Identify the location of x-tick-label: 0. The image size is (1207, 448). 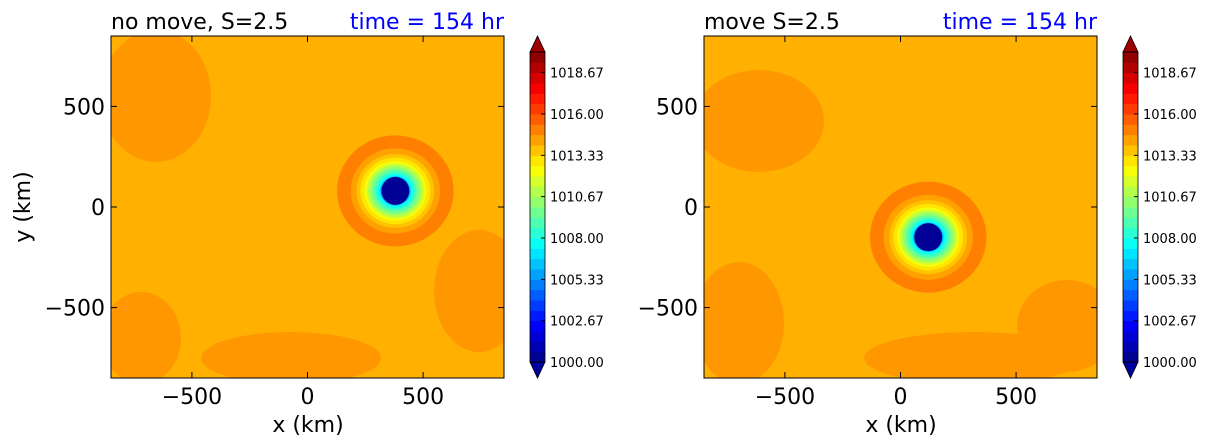
(901, 397).